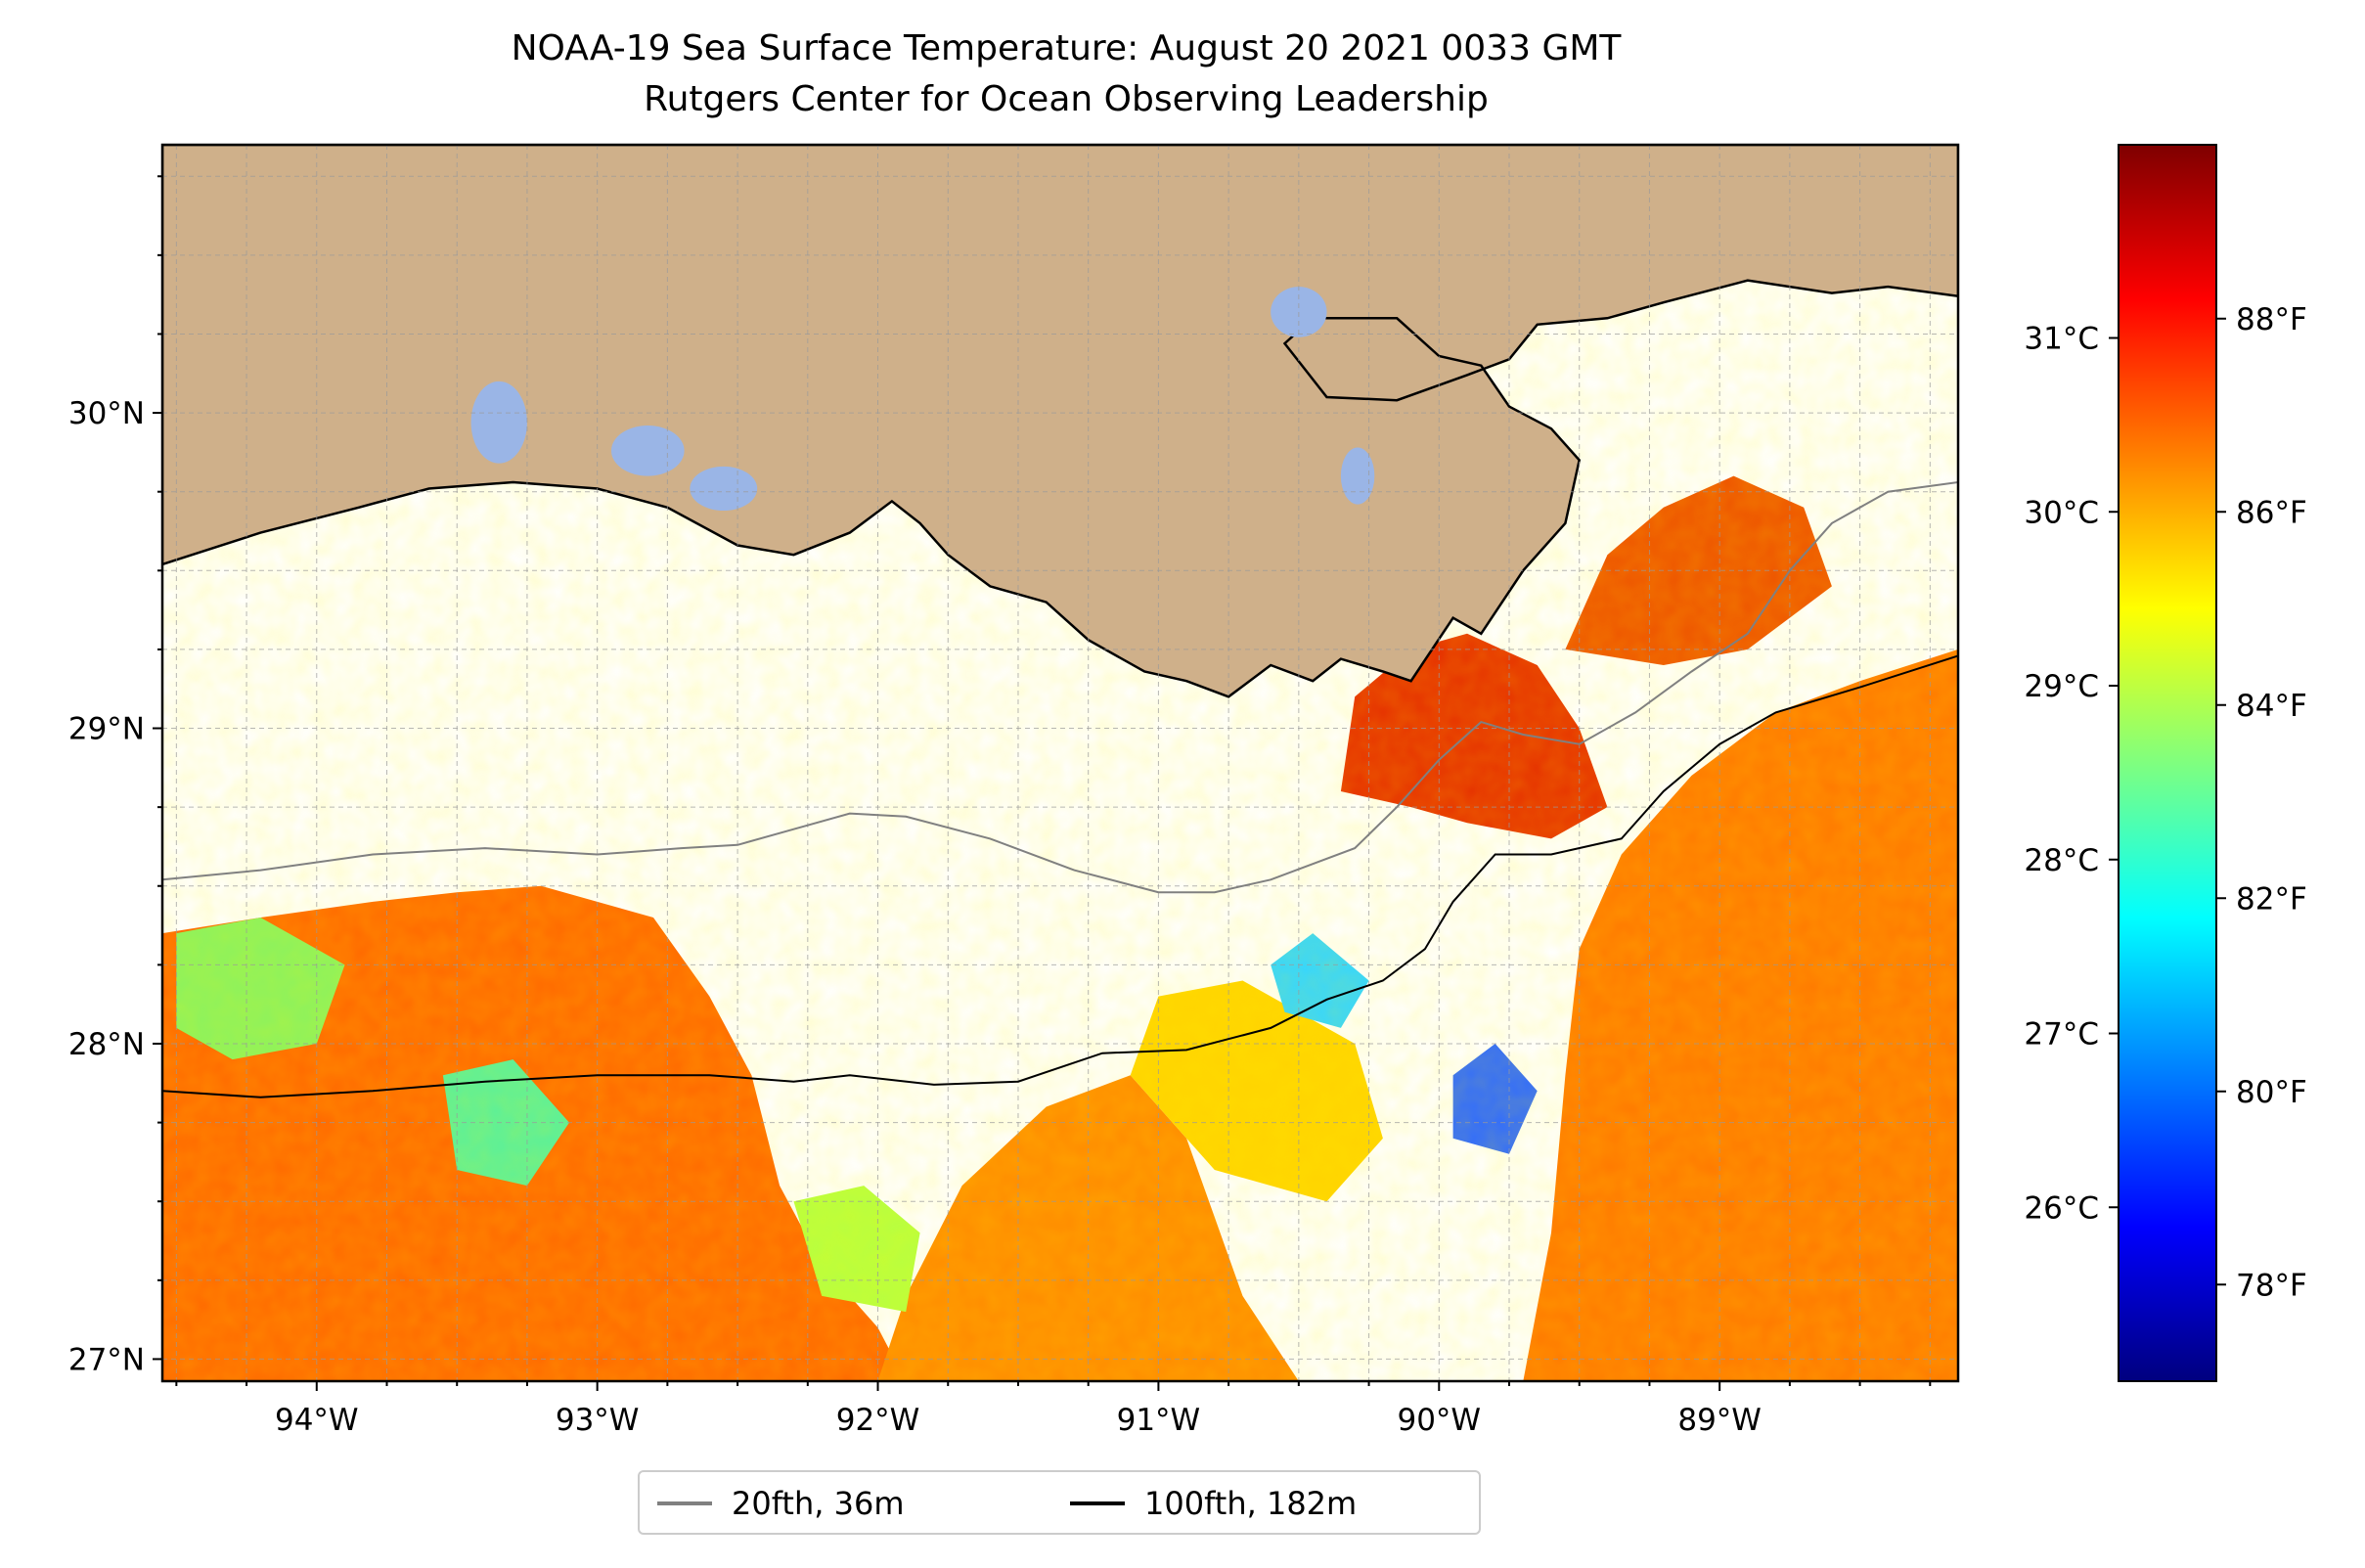  What do you see at coordinates (2061, 339) in the screenshot?
I see `celsius-tick-label: 31°C` at bounding box center [2061, 339].